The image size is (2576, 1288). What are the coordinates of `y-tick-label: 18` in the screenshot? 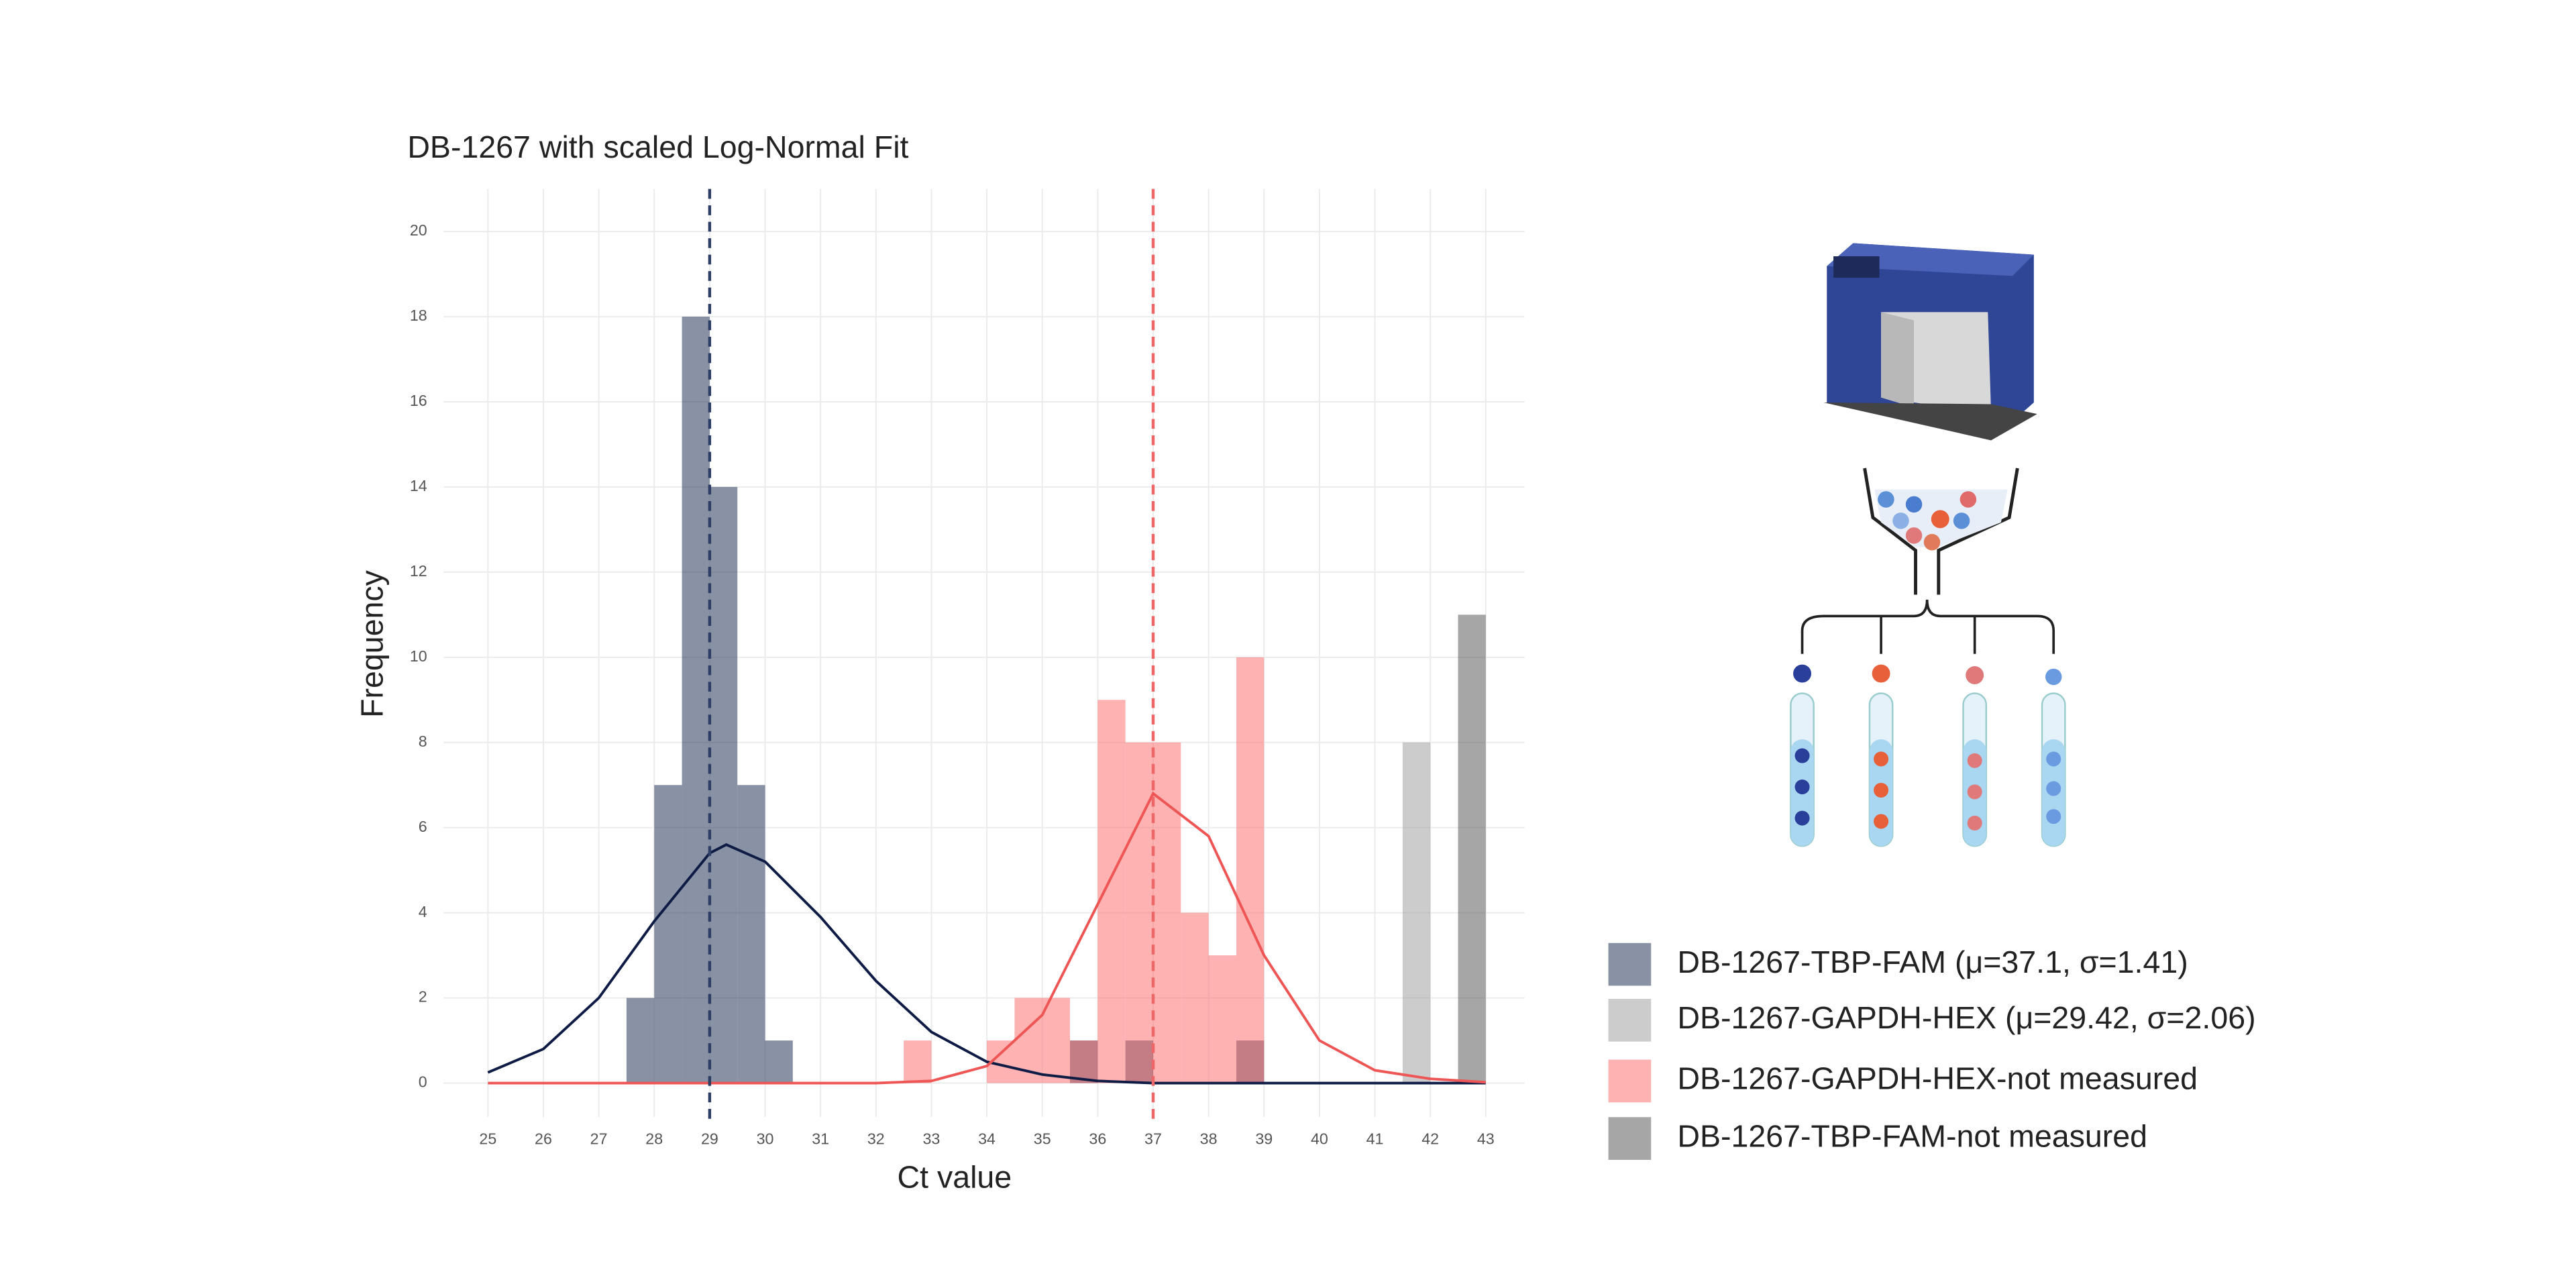 It's located at (418, 315).